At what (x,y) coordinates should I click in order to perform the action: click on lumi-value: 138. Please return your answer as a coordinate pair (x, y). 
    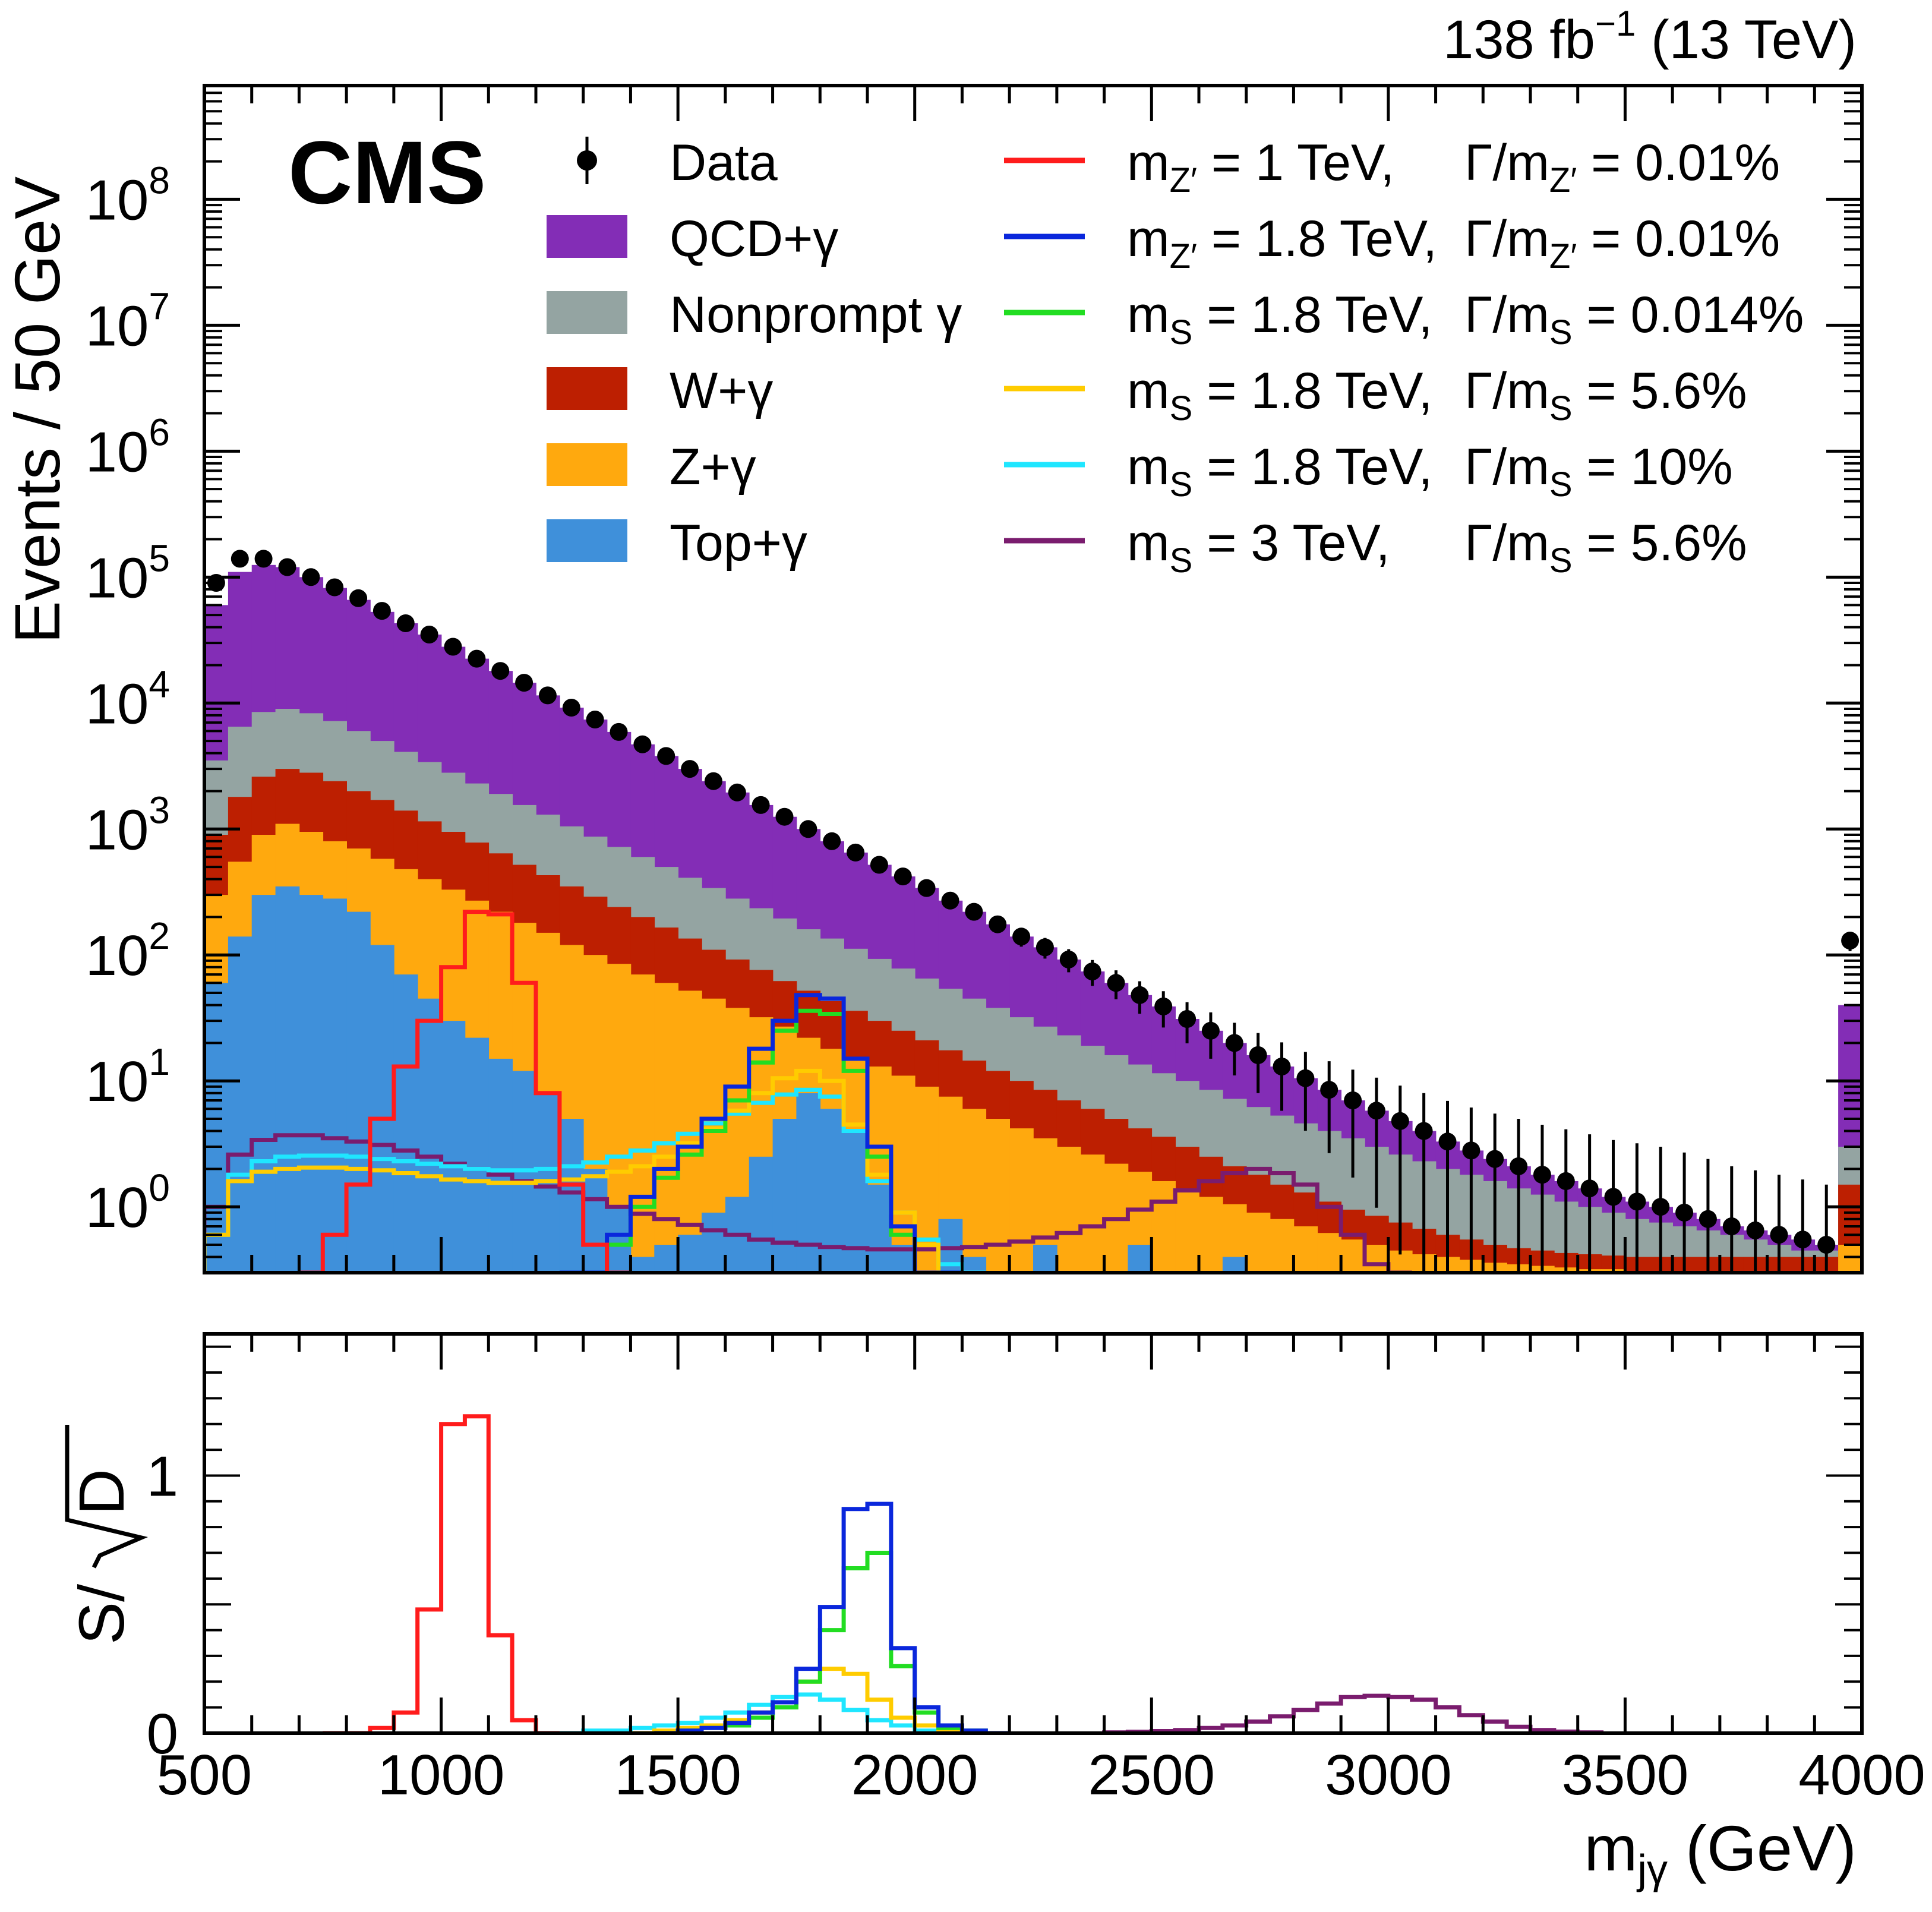
    Looking at the image, I should click on (1489, 40).